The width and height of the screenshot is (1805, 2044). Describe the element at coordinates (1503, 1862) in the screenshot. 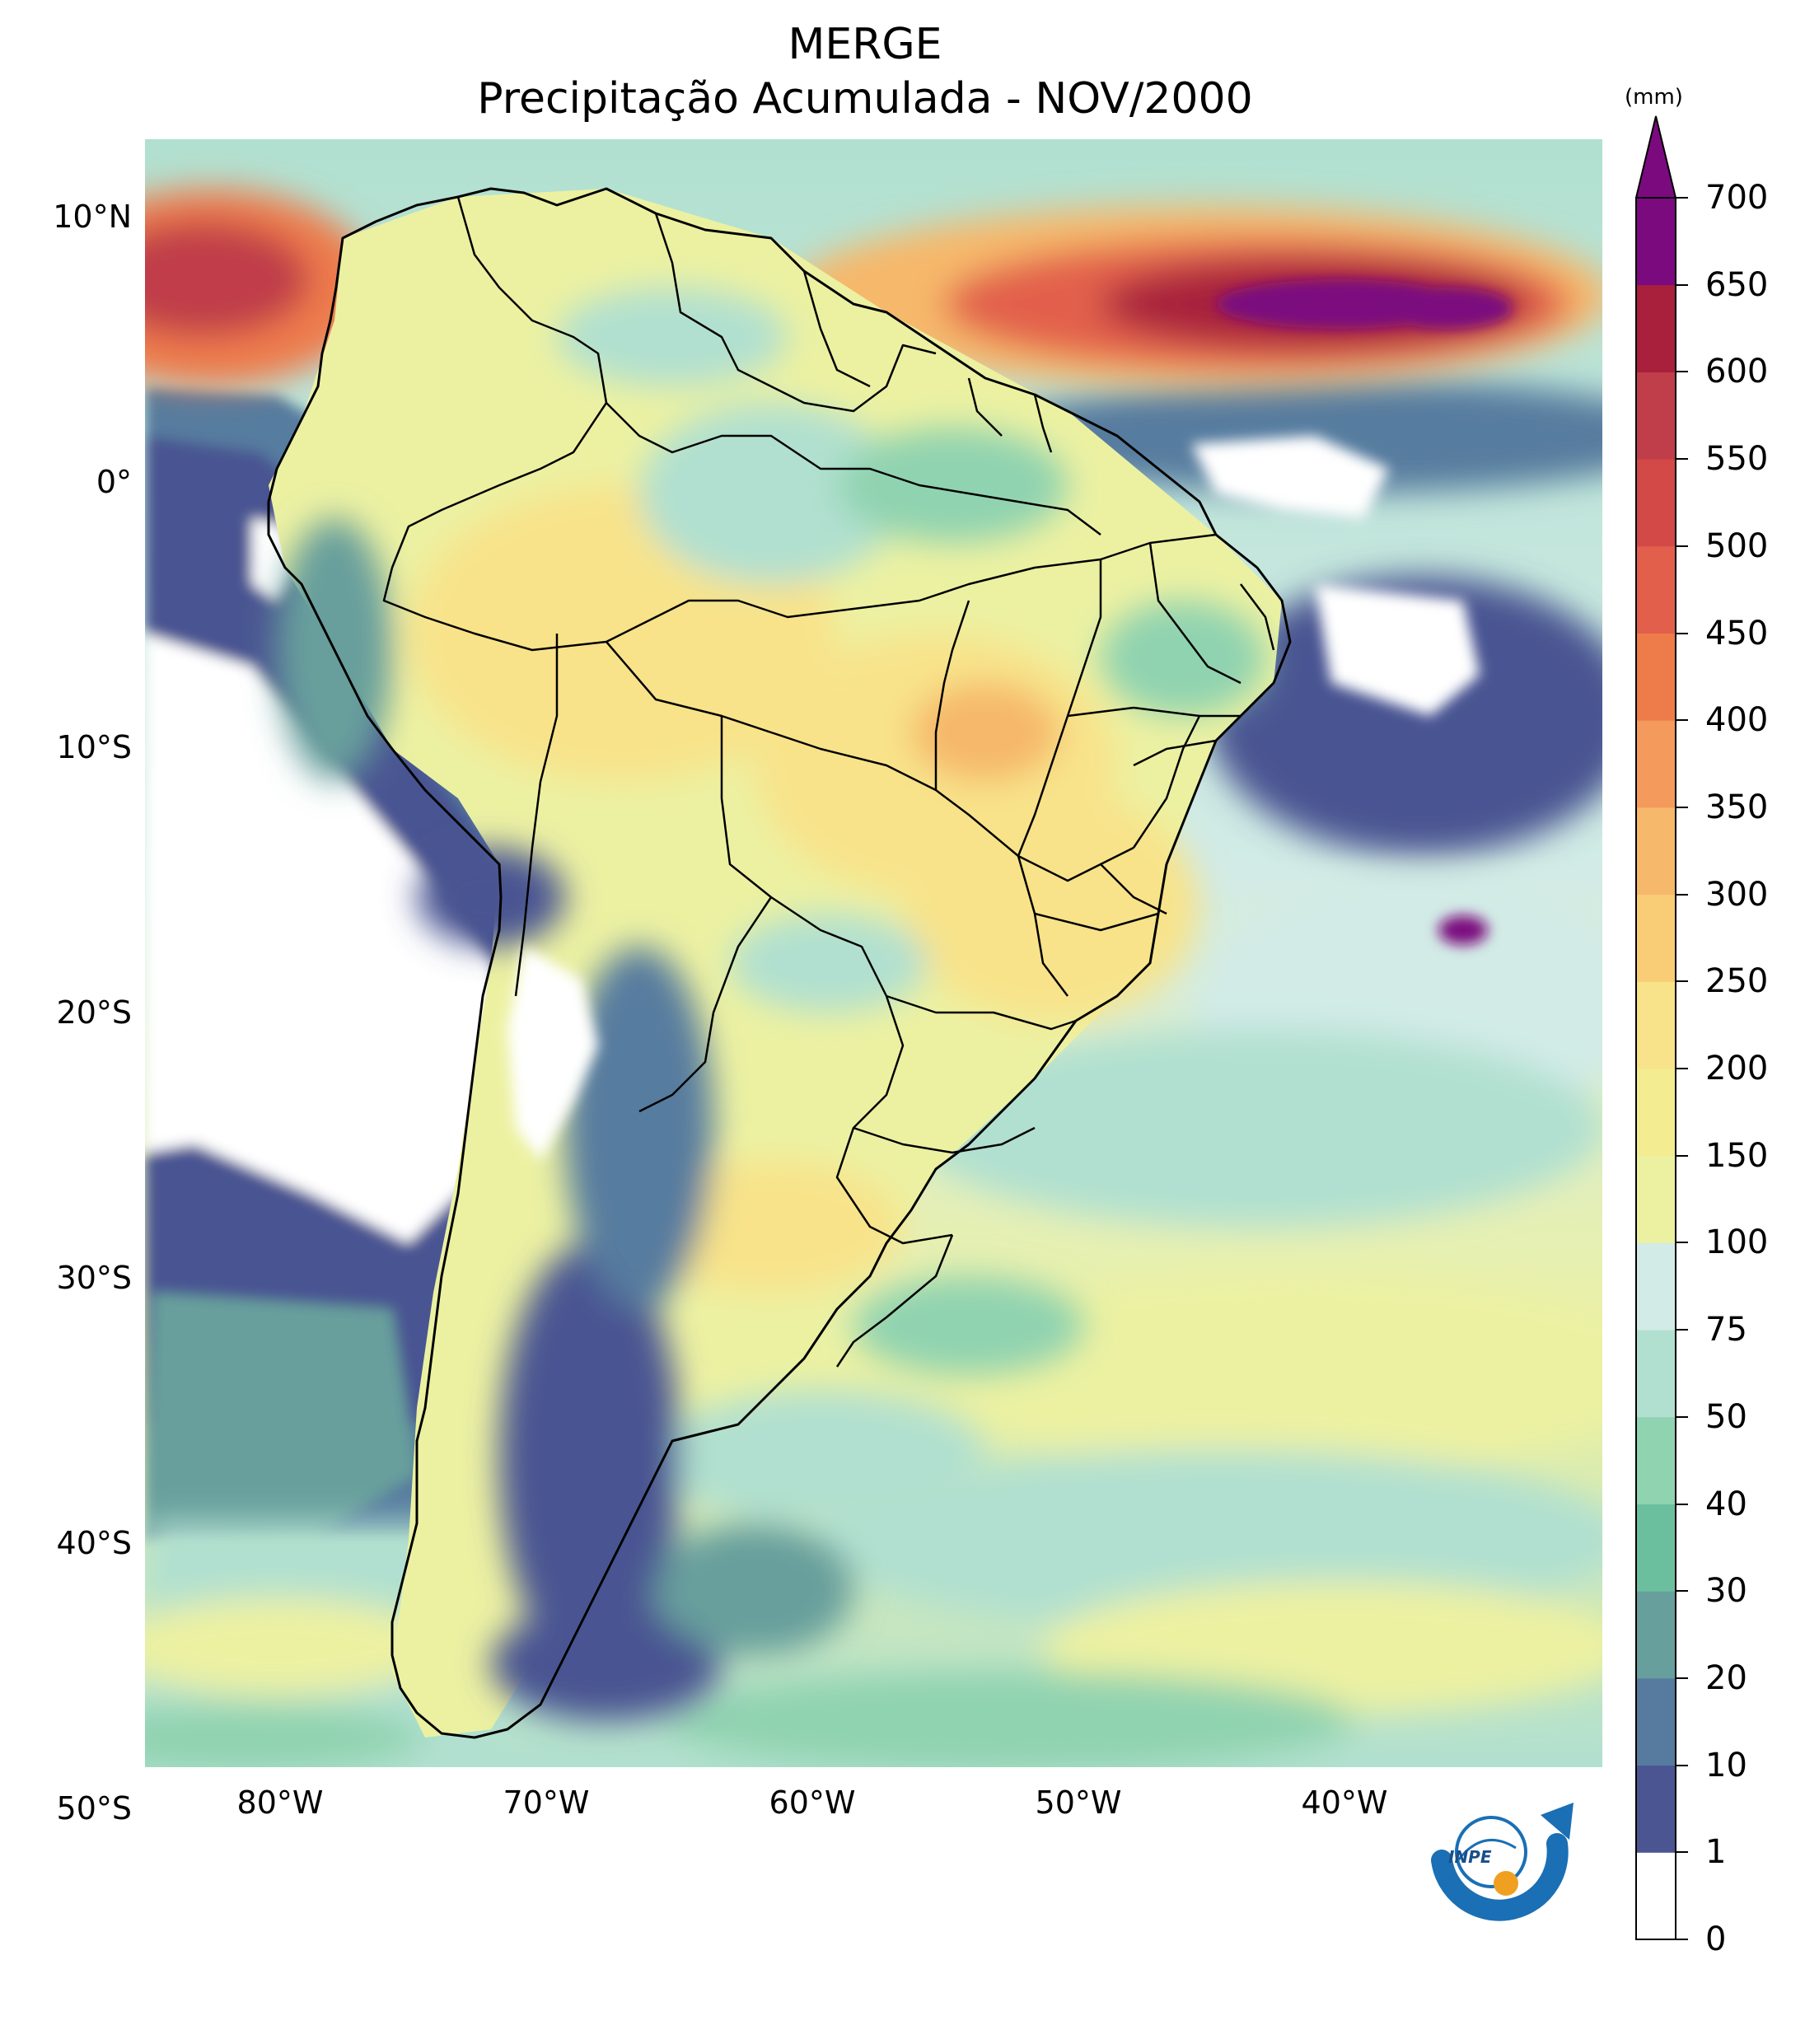

I see `inpe-logo-icon` at that location.